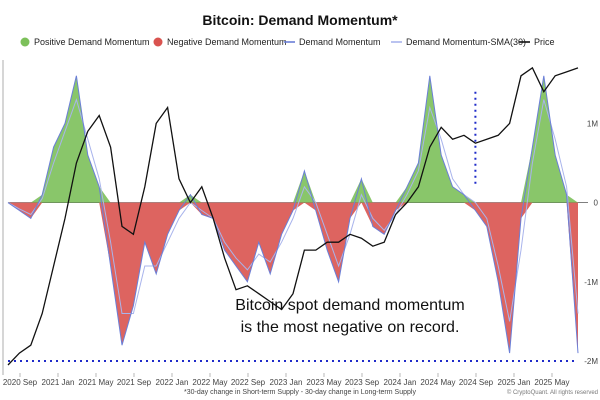 This screenshot has height=400, width=600. Describe the element at coordinates (172, 382) in the screenshot. I see `x-tick-label-4: 2022 Jan` at that location.